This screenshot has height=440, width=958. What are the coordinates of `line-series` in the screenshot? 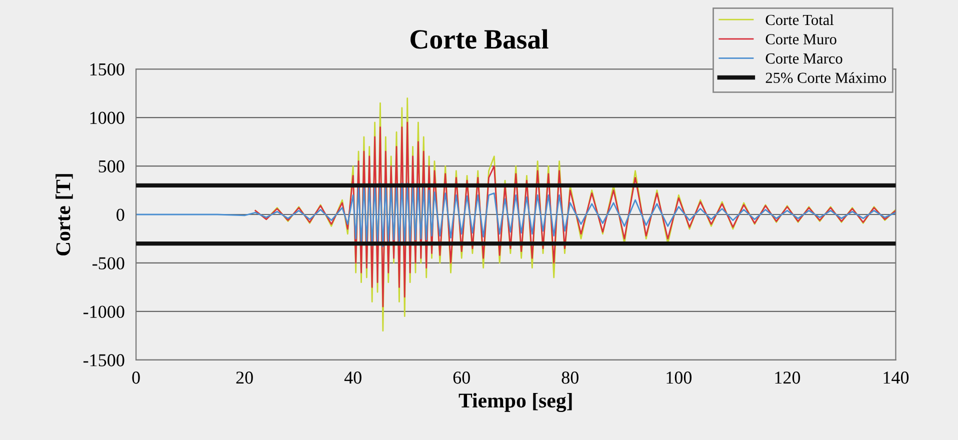 It's located at (516, 215).